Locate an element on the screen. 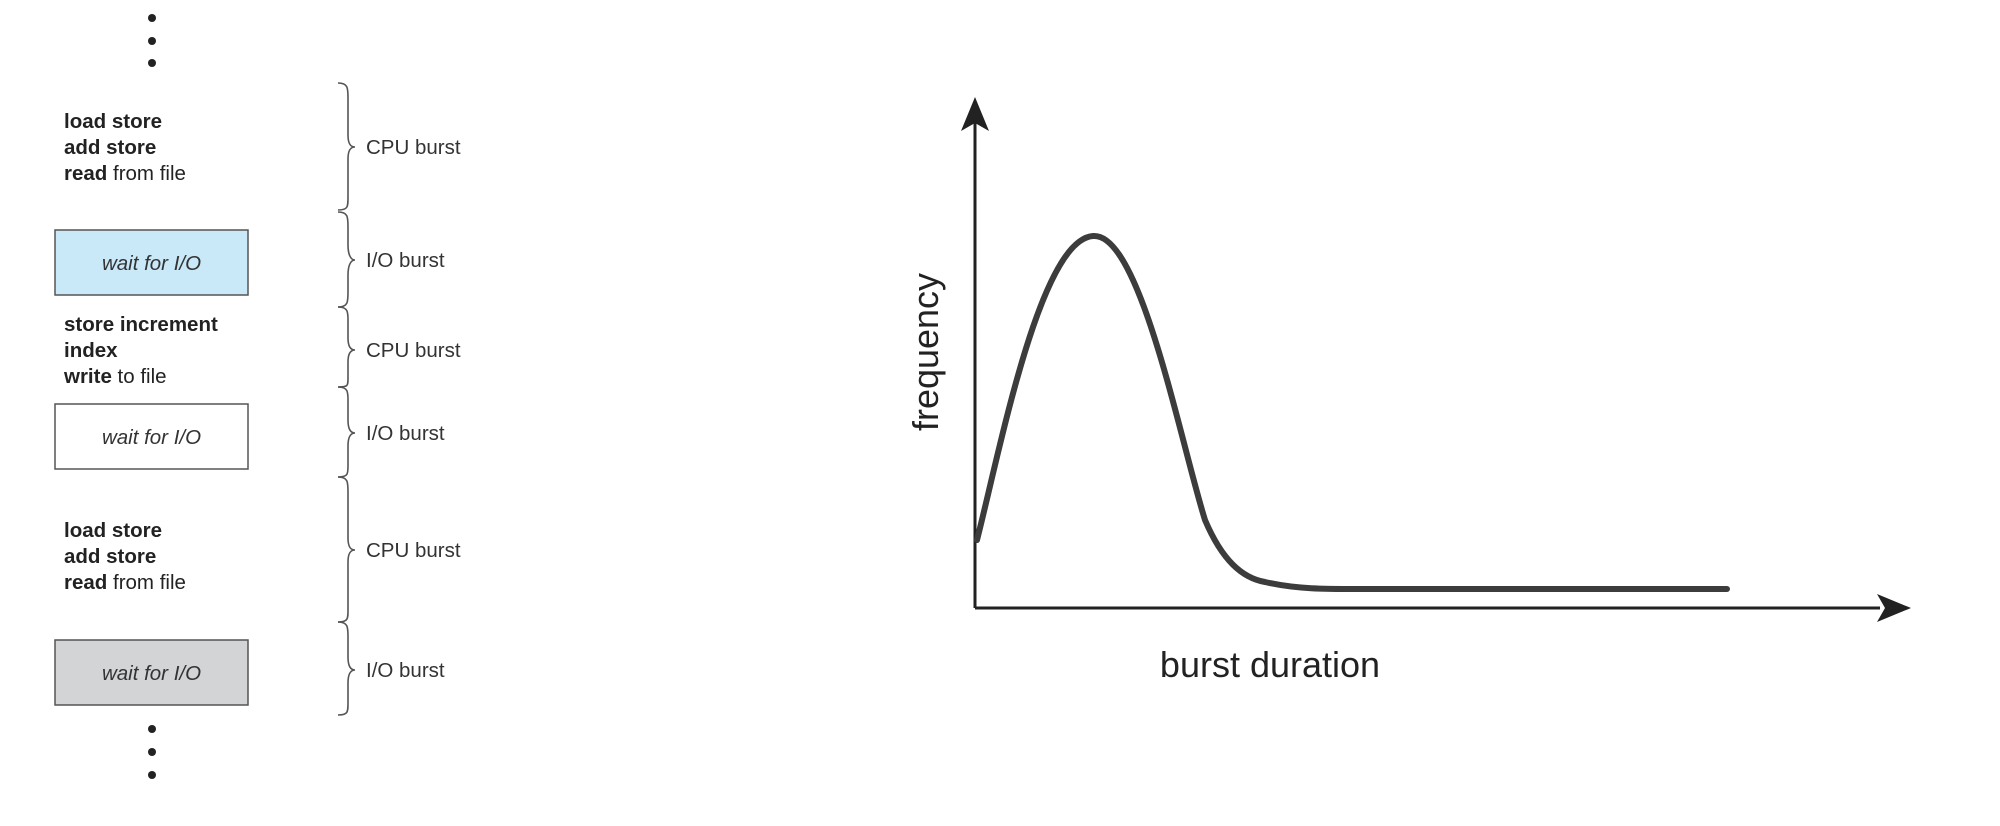 The height and width of the screenshot is (826, 2000). instruction-line: store increment is located at coordinates (141, 324).